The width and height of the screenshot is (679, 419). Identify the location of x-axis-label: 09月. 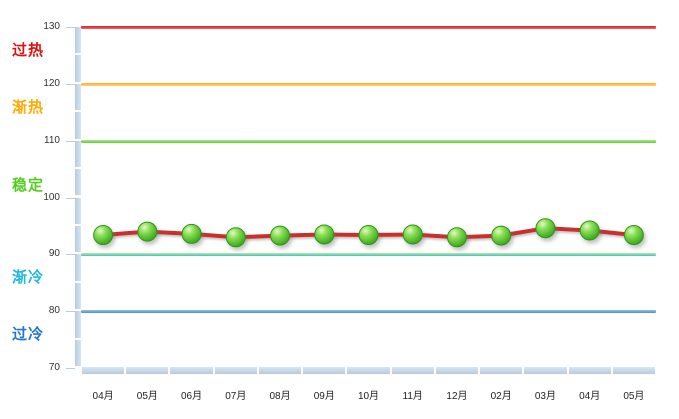
(324, 396).